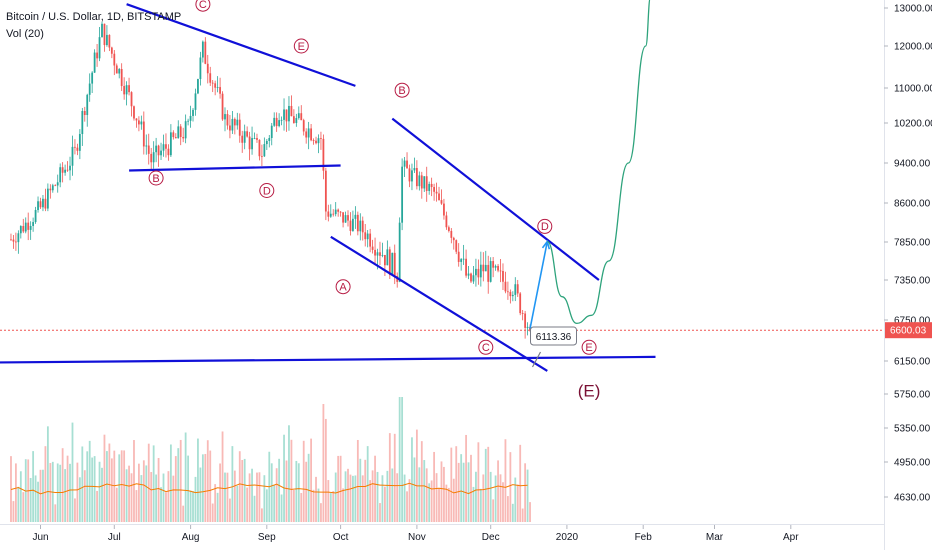  Describe the element at coordinates (25, 34) in the screenshot. I see `volume-indicator-label: Vol (20)` at that location.